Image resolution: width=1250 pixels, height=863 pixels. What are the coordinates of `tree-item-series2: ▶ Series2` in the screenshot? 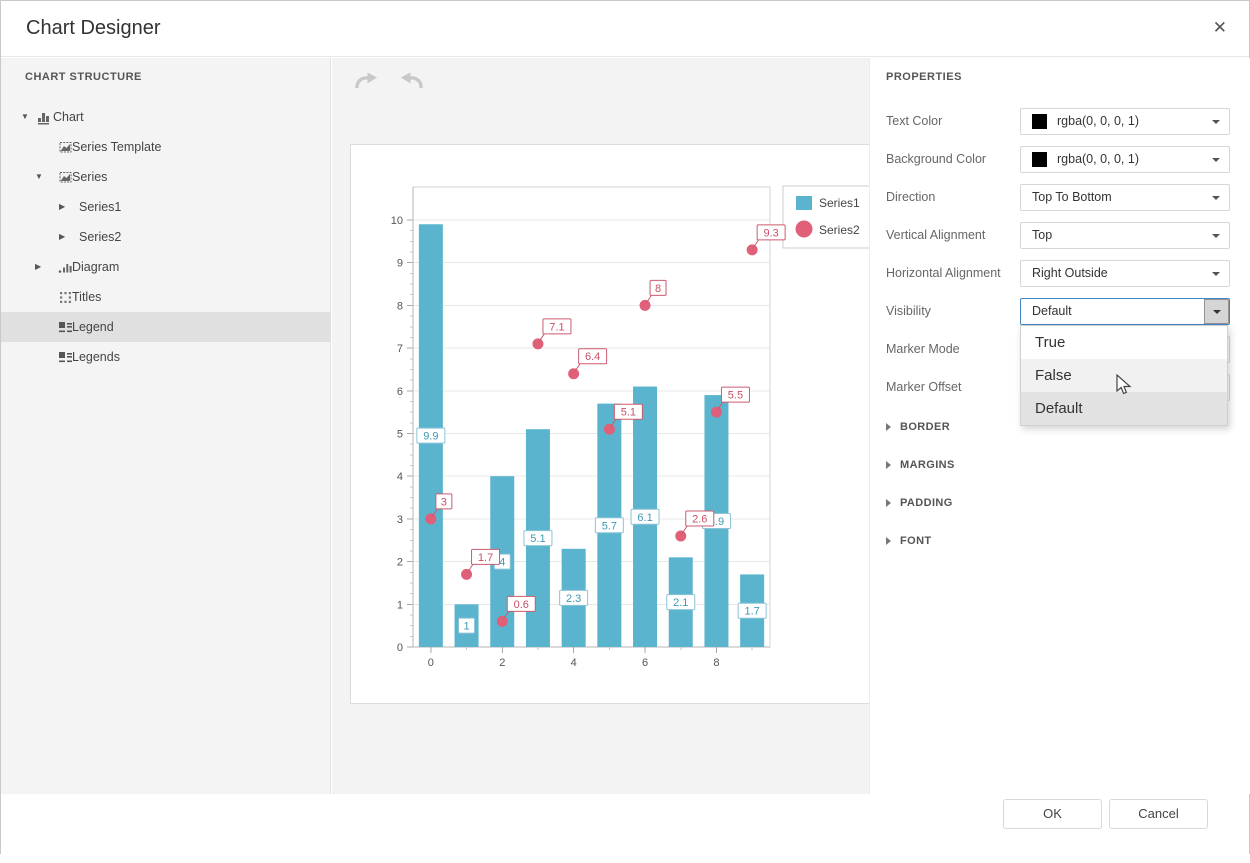 It's located at (166, 237).